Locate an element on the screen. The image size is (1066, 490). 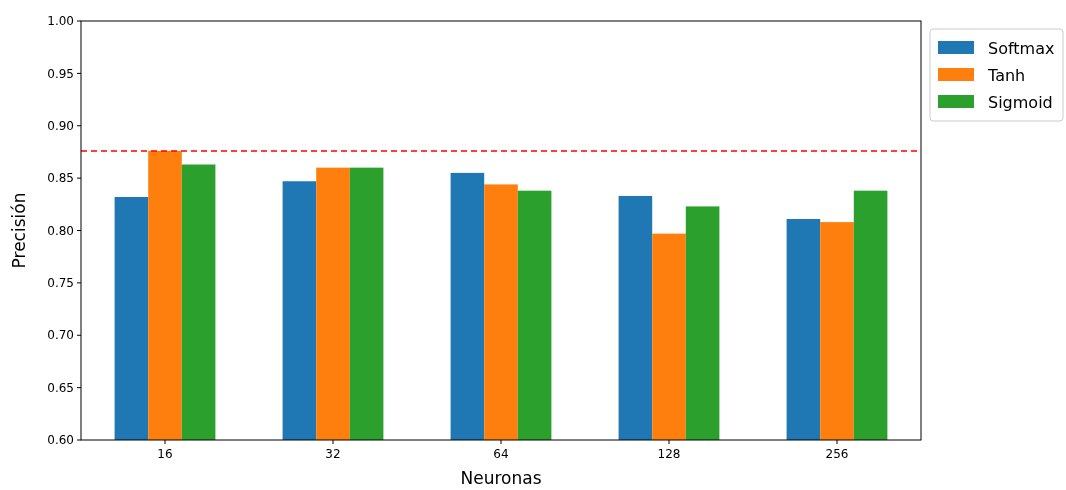
y-tick-label: 1.00 is located at coordinates (60, 21).